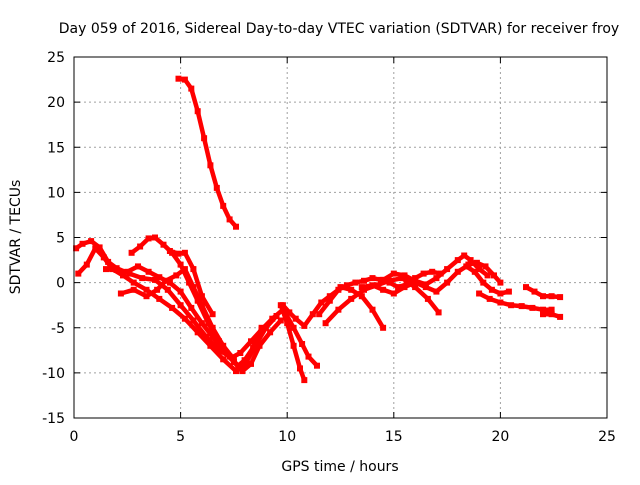 Image resolution: width=640 pixels, height=485 pixels. I want to click on y-tick-label: 0, so click(60, 284).